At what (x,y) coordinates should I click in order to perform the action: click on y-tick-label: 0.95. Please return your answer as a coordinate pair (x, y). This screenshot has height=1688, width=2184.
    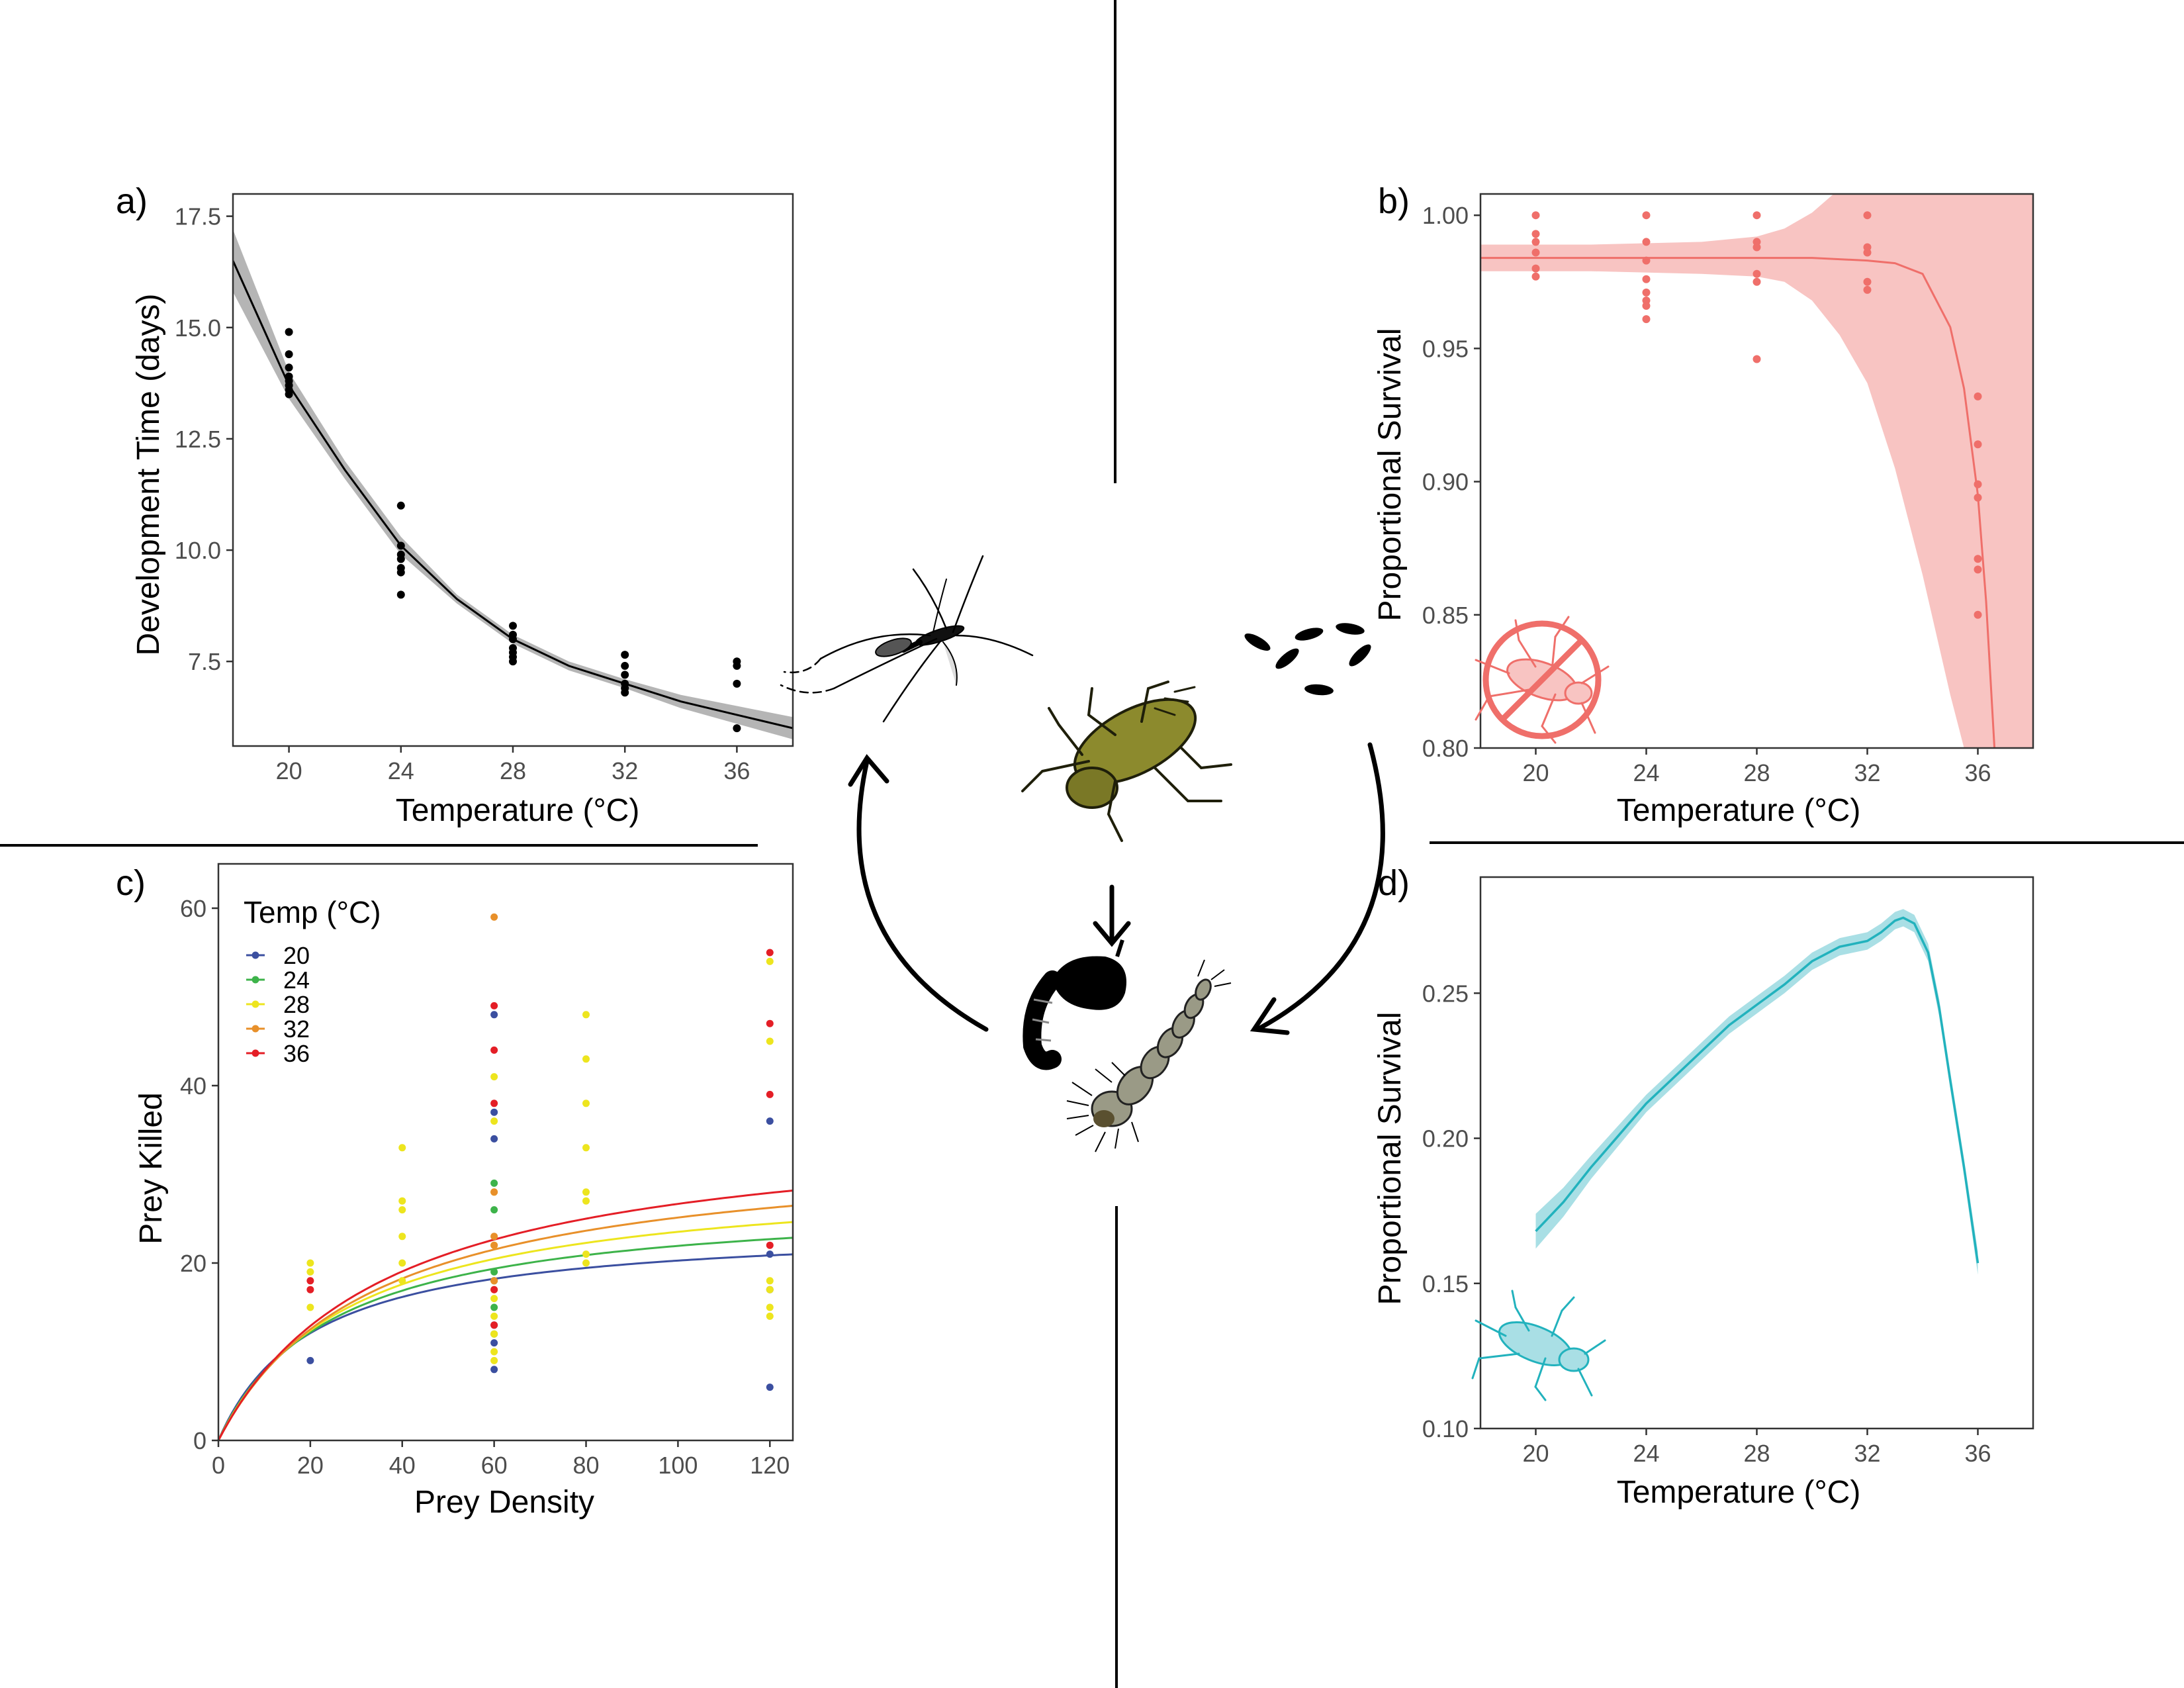
    Looking at the image, I should click on (1445, 348).